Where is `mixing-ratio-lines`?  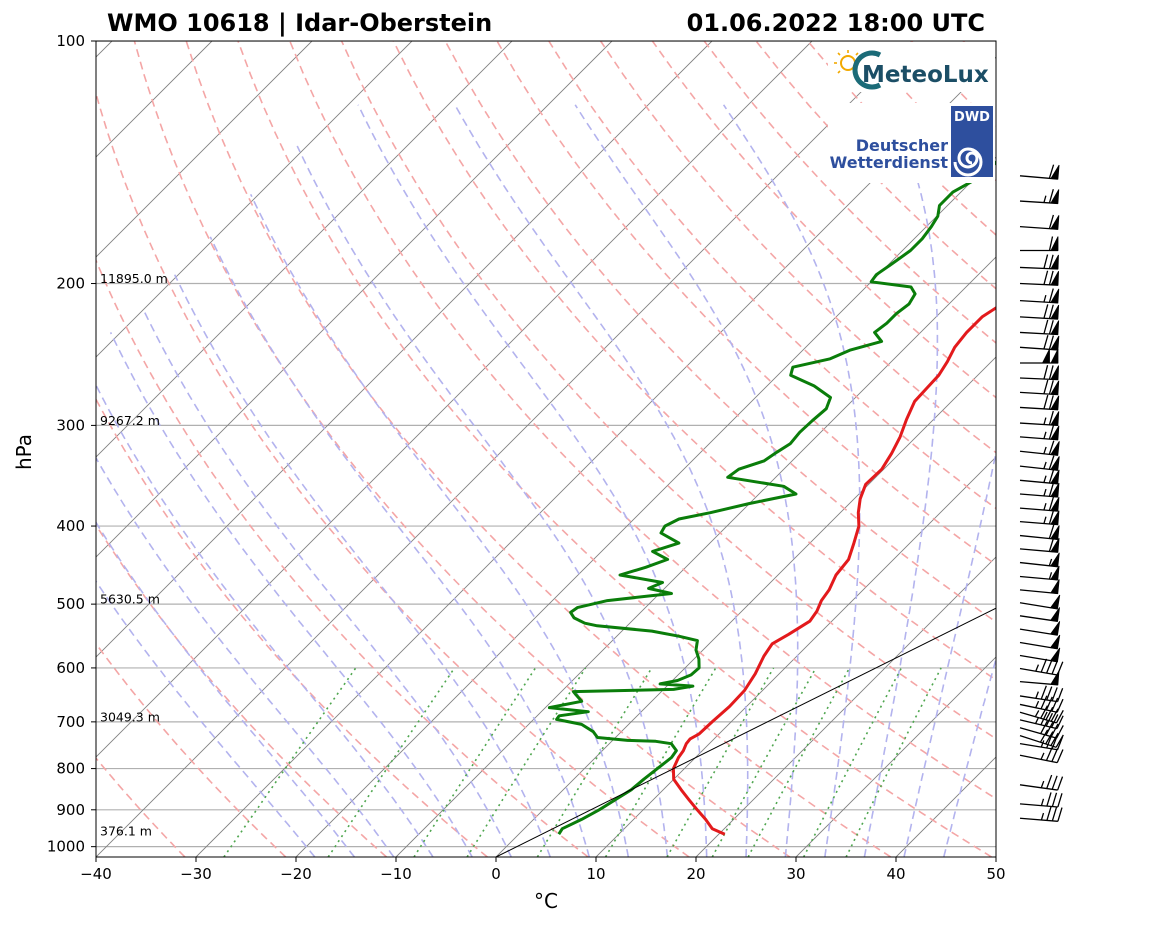 mixing-ratio-lines is located at coordinates (582, 762).